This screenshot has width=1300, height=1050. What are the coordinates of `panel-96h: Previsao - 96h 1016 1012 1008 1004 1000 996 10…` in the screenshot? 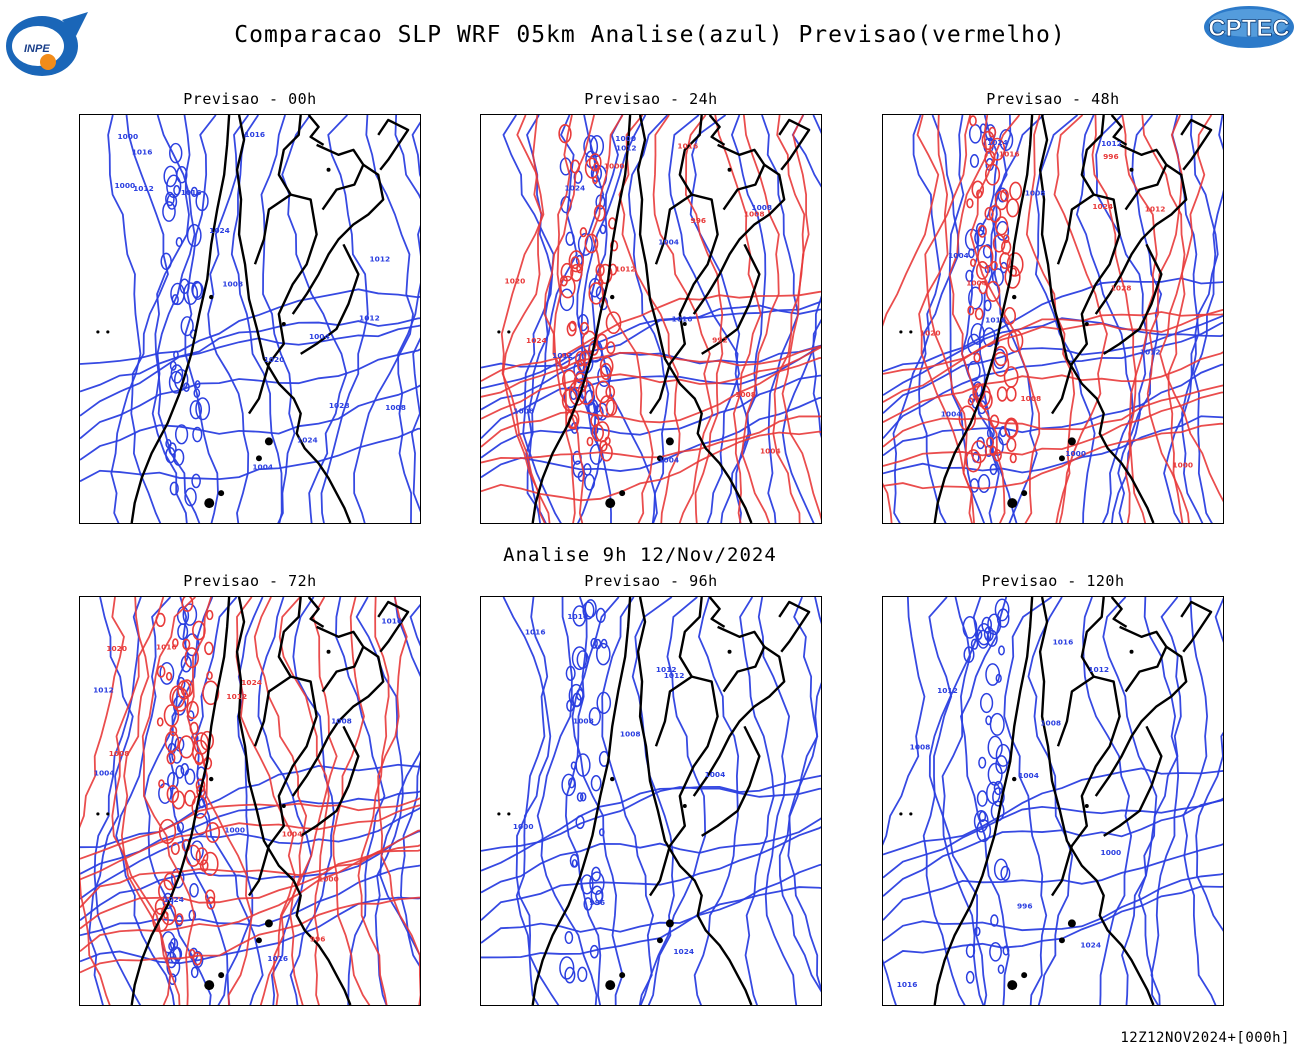 It's located at (651, 789).